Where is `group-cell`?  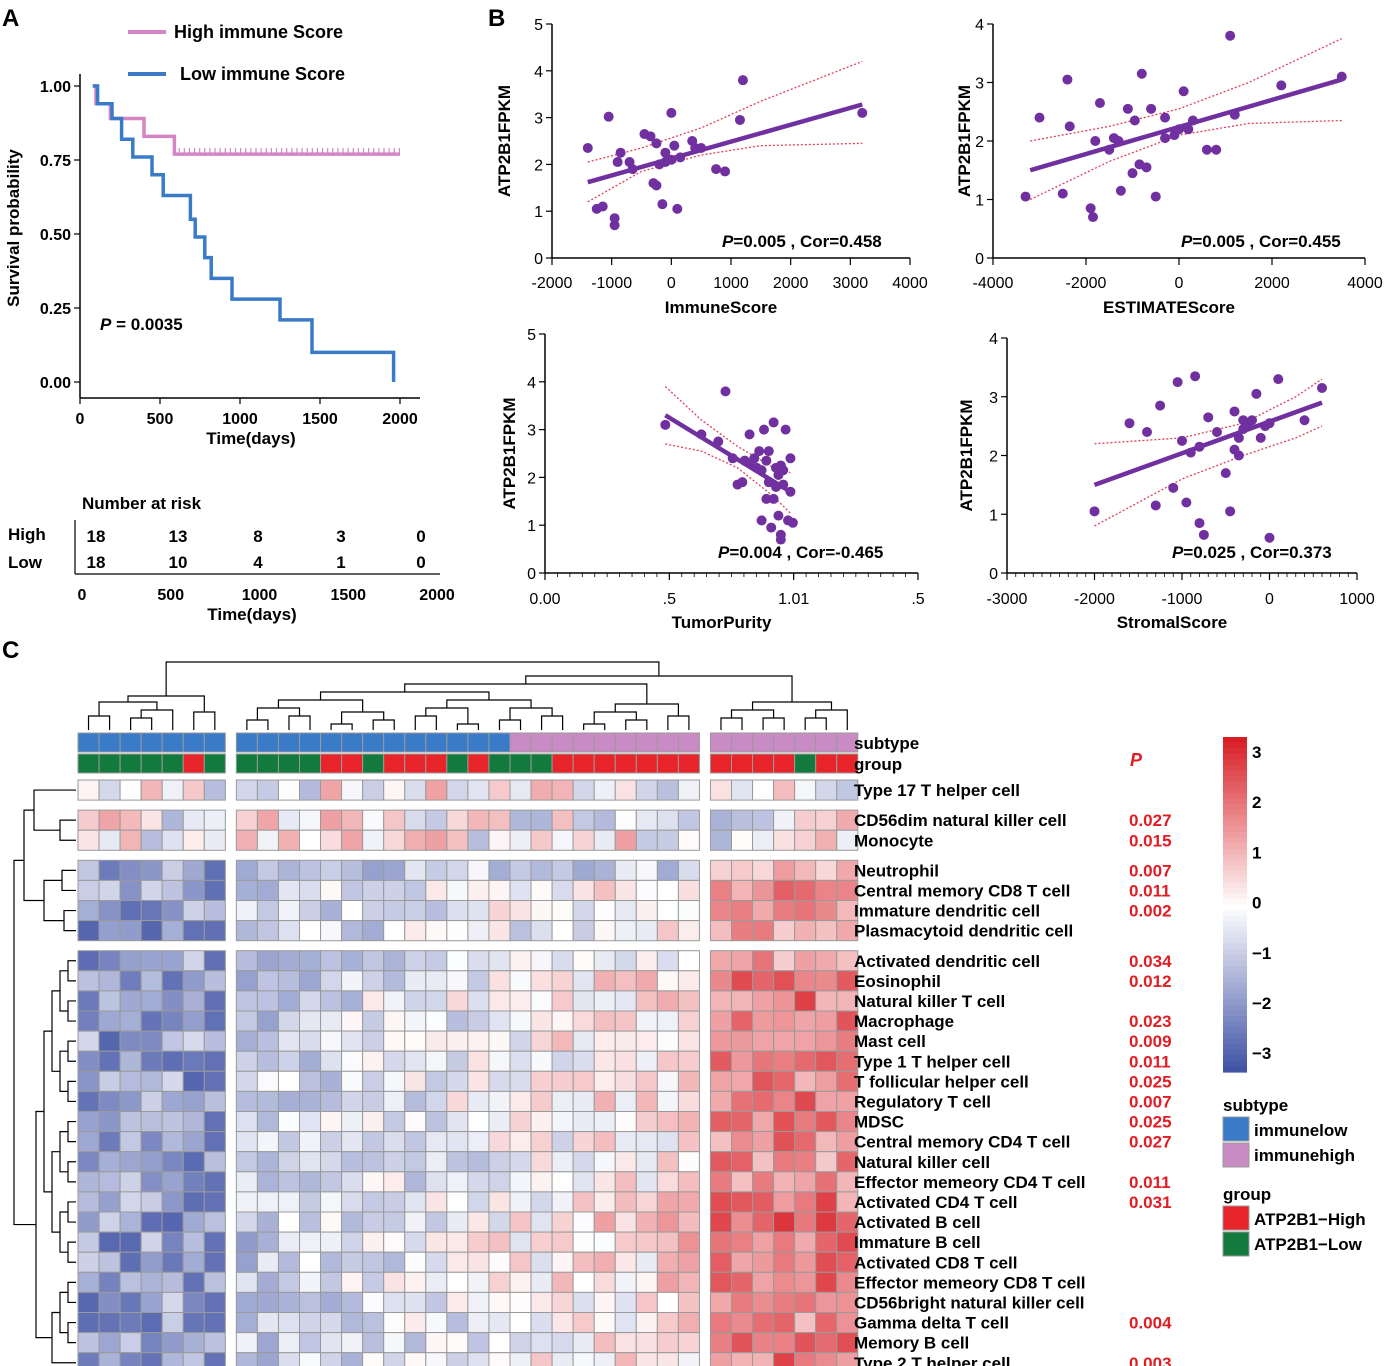 group-cell is located at coordinates (646, 763).